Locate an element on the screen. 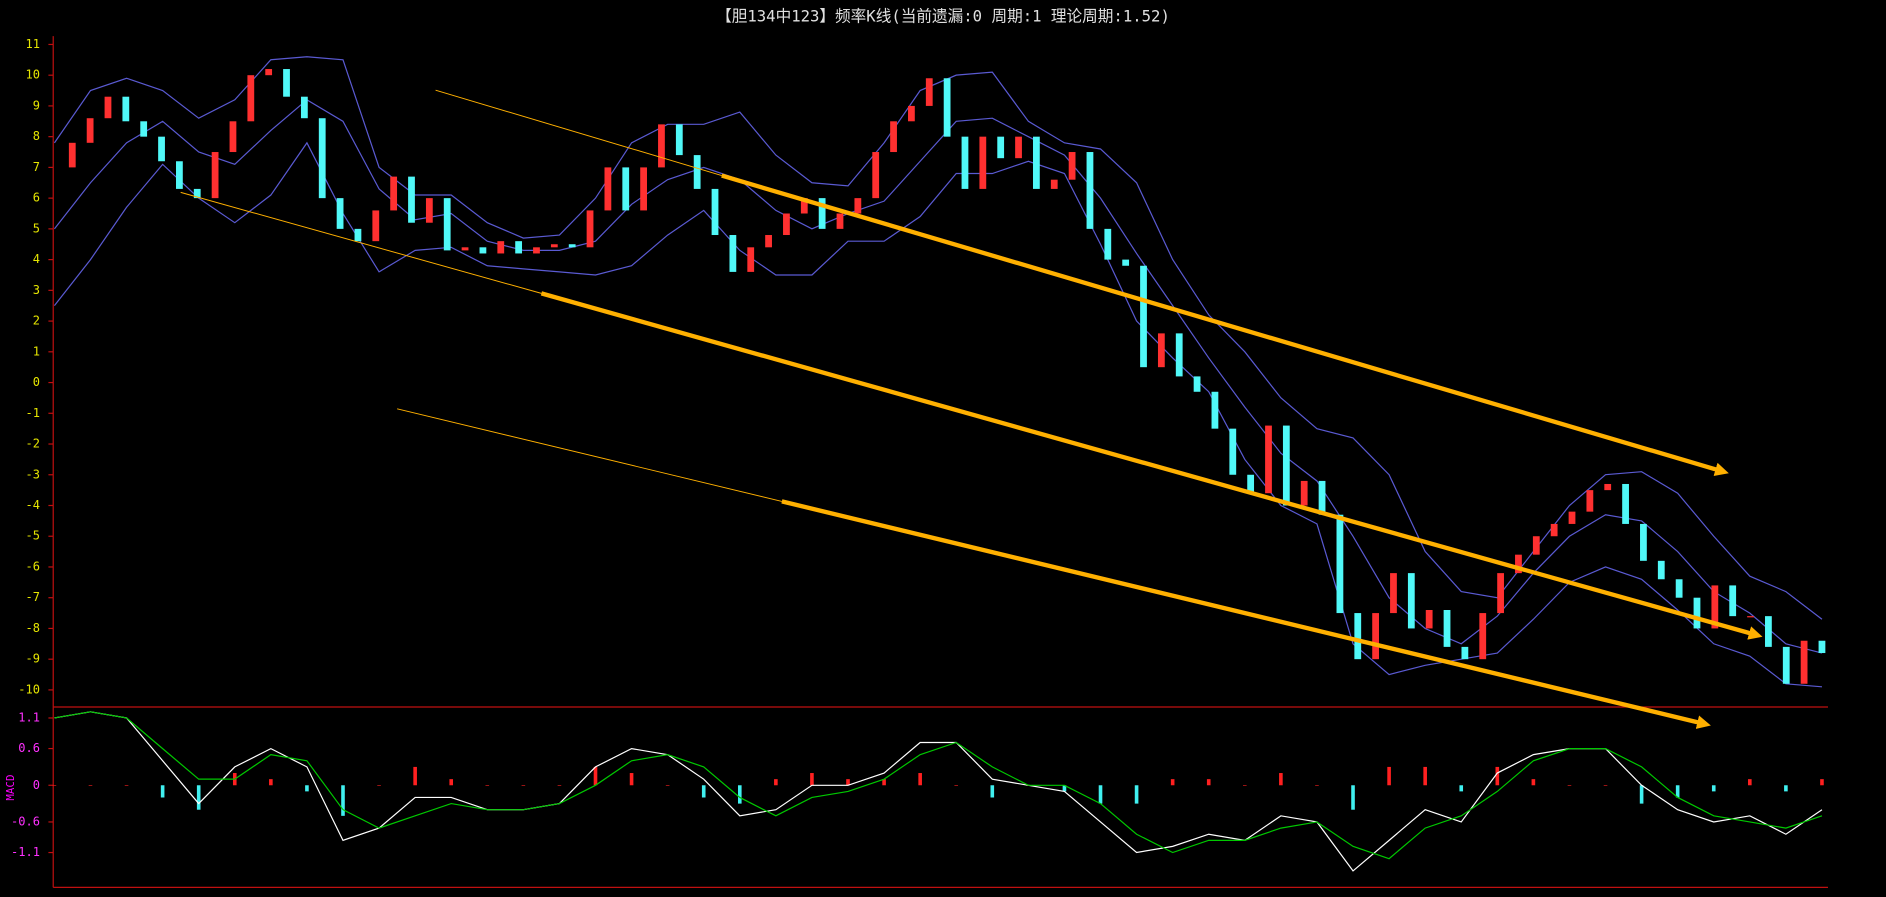 This screenshot has width=1886, height=897. y-tick-label: 0 is located at coordinates (36, 382).